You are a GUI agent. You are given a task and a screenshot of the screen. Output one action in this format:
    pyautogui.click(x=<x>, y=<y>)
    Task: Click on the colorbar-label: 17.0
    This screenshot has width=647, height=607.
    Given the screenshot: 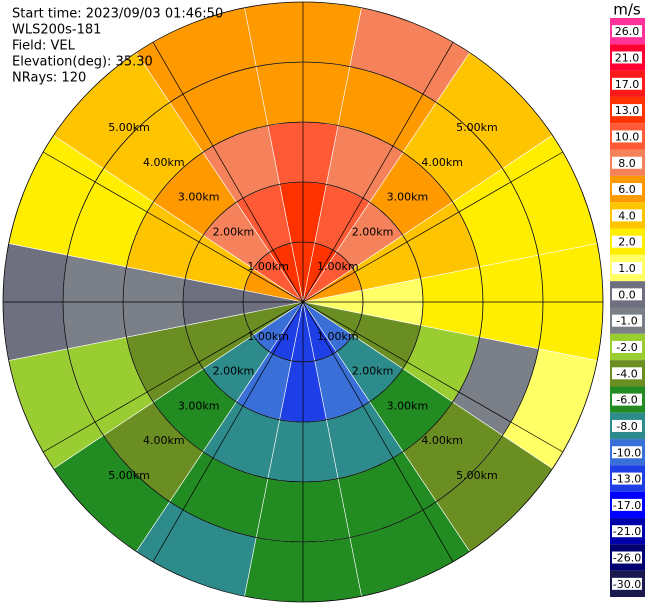 What is the action you would take?
    pyautogui.click(x=627, y=84)
    